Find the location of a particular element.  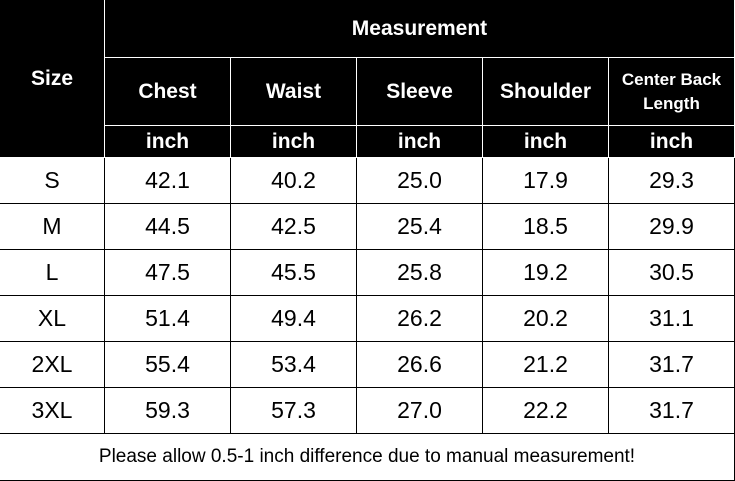

value-cell: 27.0 is located at coordinates (420, 411).